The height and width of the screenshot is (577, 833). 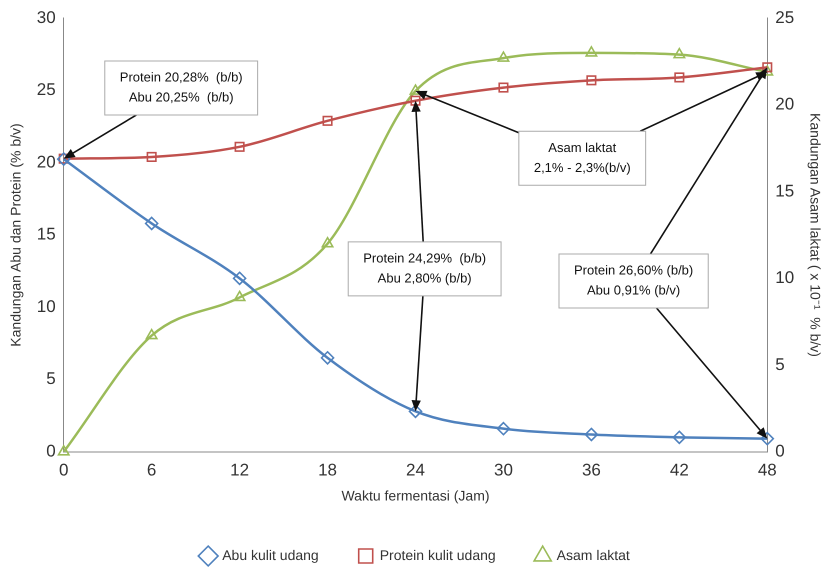 What do you see at coordinates (784, 17) in the screenshot?
I see `y2-tick-label: 25` at bounding box center [784, 17].